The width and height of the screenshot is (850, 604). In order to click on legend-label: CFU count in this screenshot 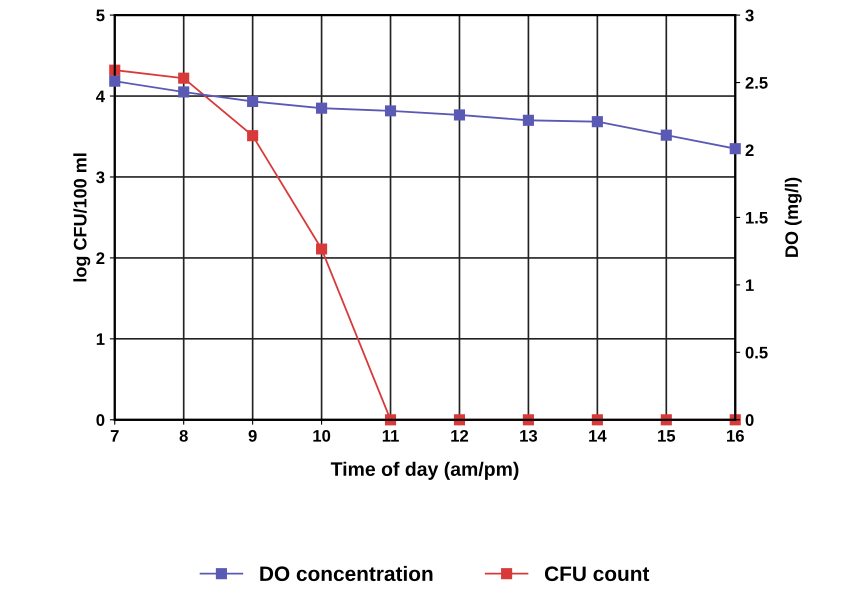, I will do `click(597, 574)`.